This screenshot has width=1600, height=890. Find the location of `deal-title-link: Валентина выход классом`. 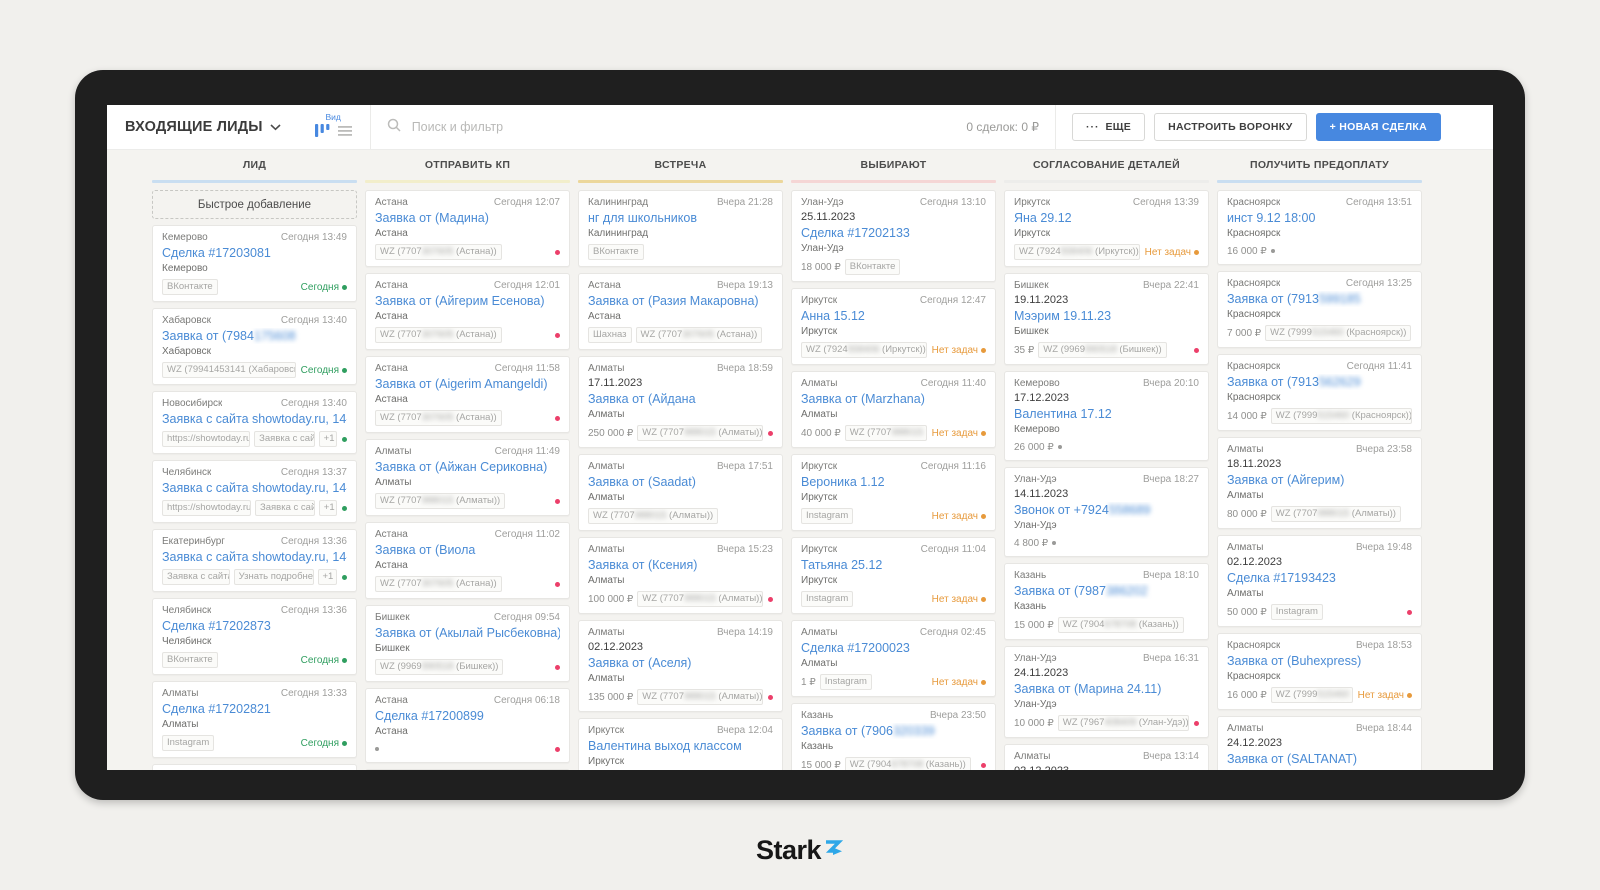

deal-title-link: Валентина выход классом is located at coordinates (665, 746).